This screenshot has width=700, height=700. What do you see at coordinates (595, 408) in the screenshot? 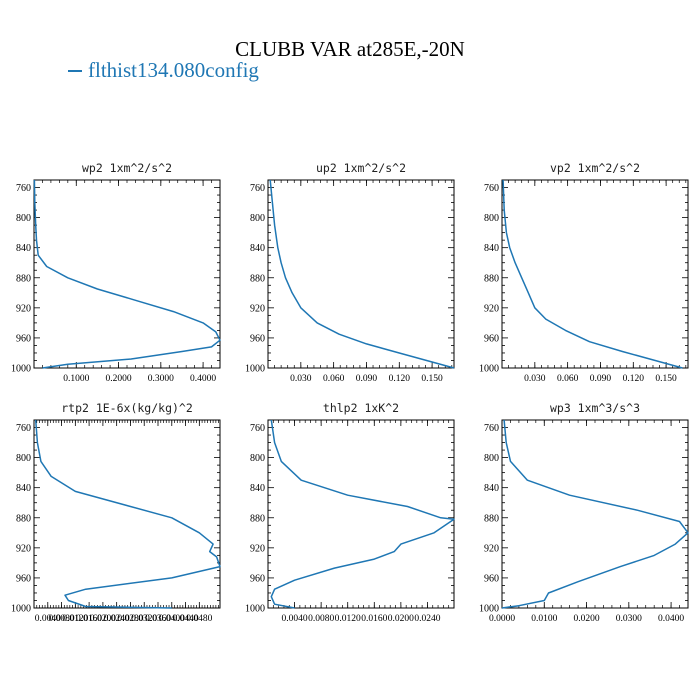
I see `chart-title: wp3 1xm^3/s^3` at bounding box center [595, 408].